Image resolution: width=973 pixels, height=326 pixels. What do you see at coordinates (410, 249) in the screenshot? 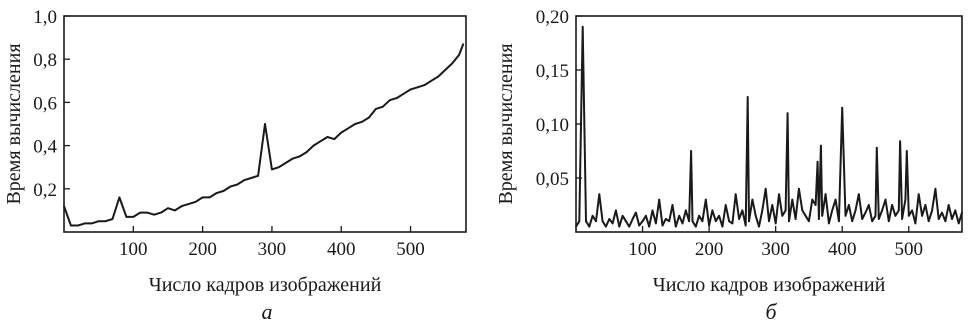
I see `x-tick-label-a-4: 500` at bounding box center [410, 249].